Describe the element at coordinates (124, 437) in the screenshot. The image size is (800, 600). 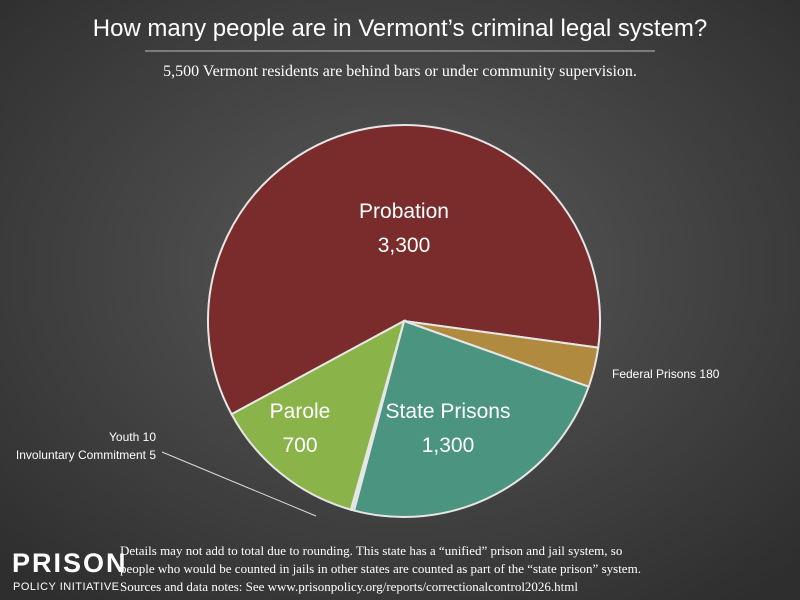
I see `slice-label-name: Youth` at that location.